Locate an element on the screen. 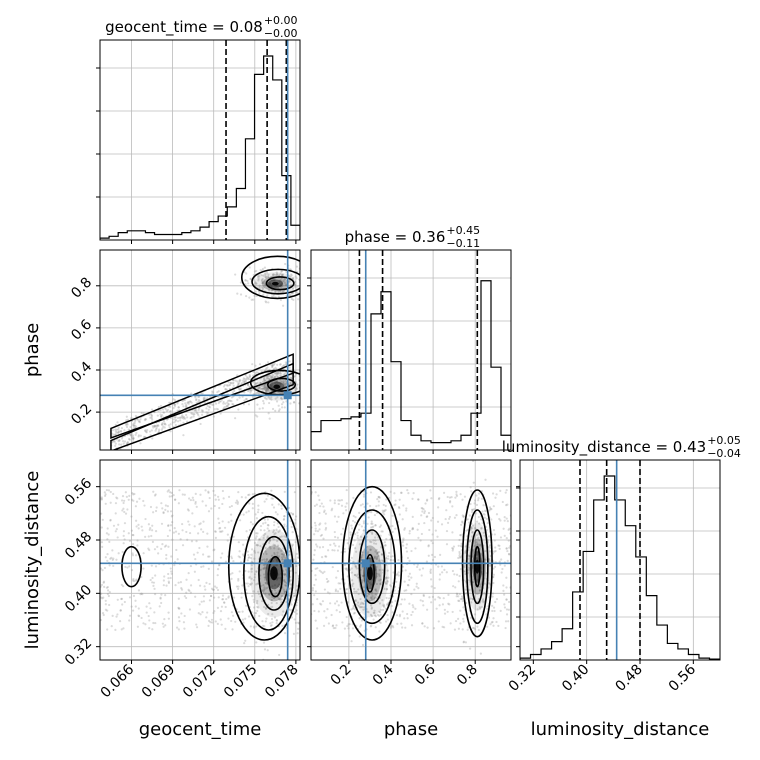 This screenshot has height=760, width=760. contour-band is located at coordinates (202, 396).